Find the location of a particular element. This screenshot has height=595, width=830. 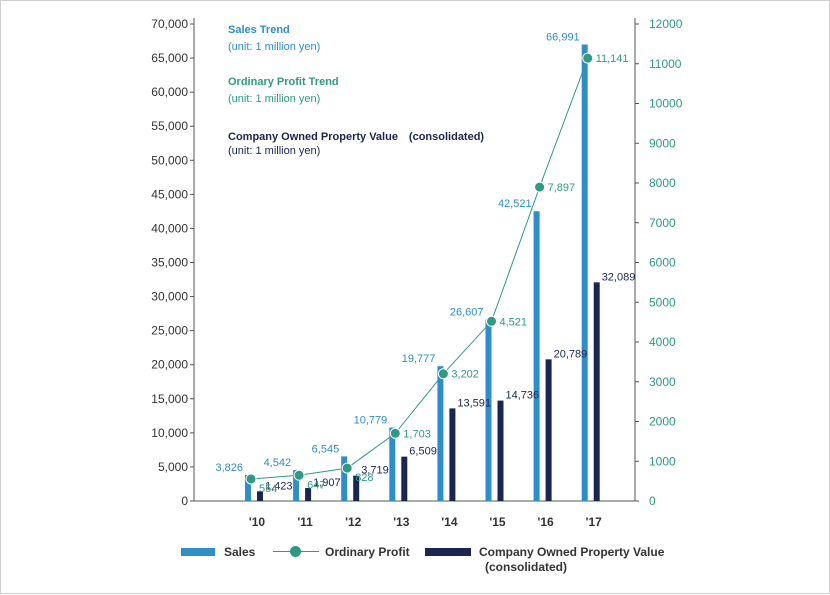

profit-data-label: 1,703 is located at coordinates (417, 434).